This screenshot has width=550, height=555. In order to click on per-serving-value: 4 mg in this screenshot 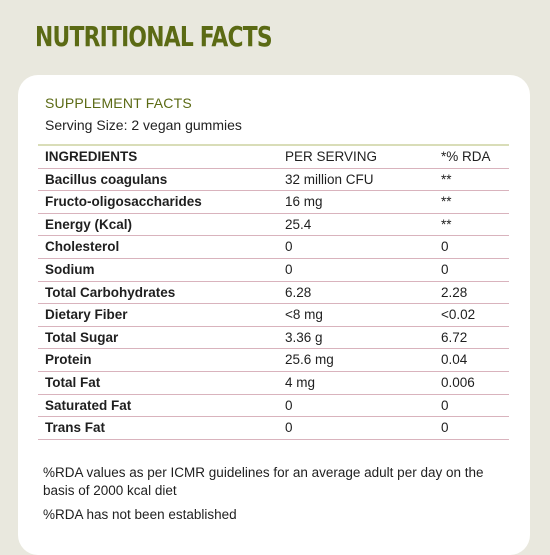, I will do `click(300, 382)`.